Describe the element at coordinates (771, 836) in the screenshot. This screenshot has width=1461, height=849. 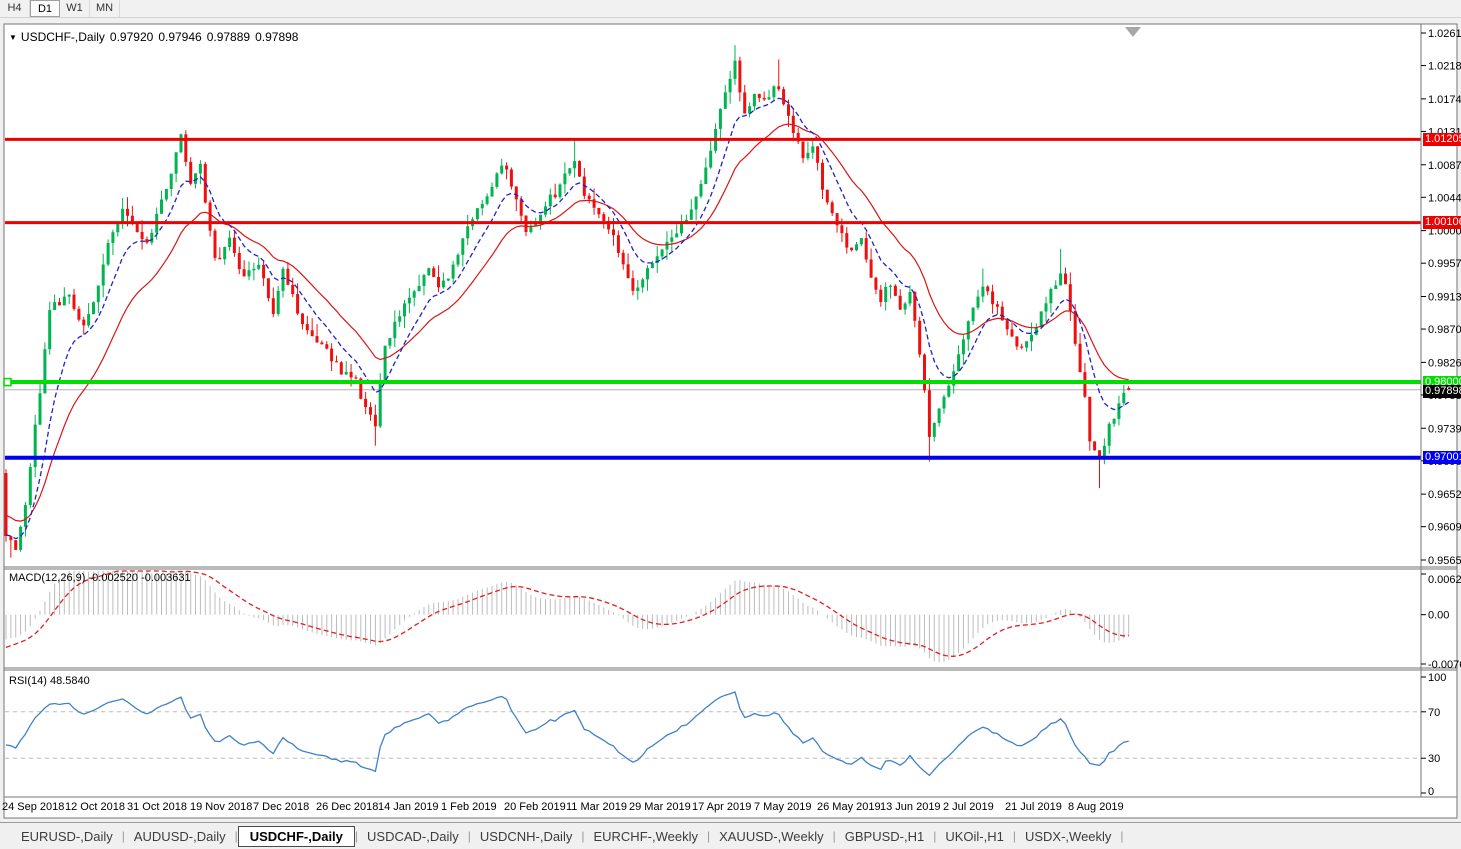
I see `tab-xauusd-weekly: XAUUSD-,Weekly` at that location.